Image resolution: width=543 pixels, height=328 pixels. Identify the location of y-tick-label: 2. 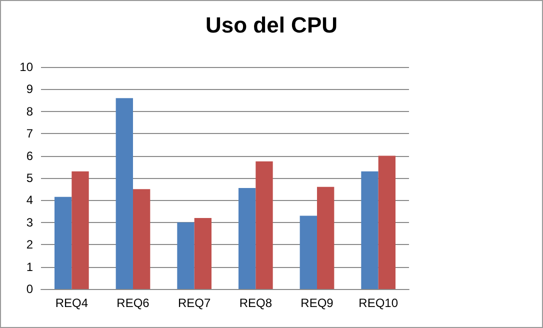
(30, 245).